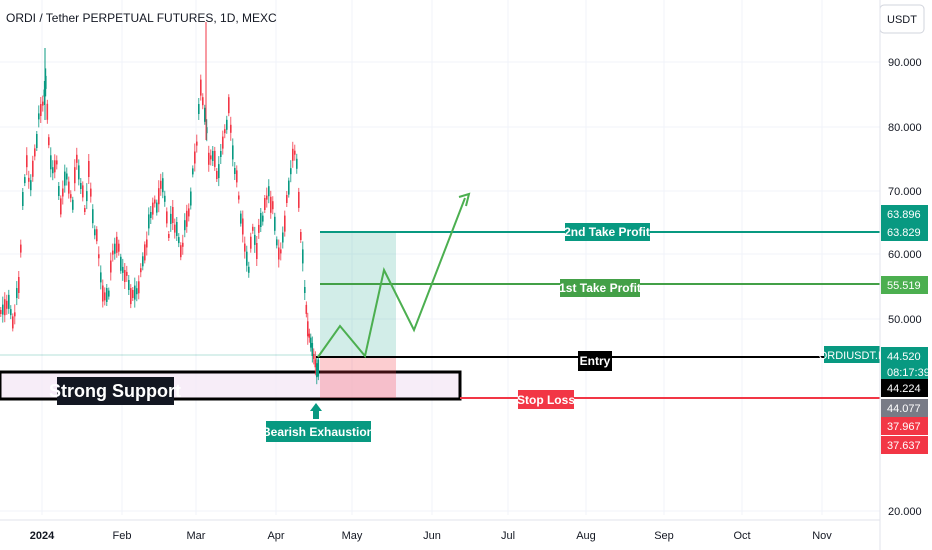  Describe the element at coordinates (908, 373) in the screenshot. I see `price-tag-countdown: 08:17:39` at that location.